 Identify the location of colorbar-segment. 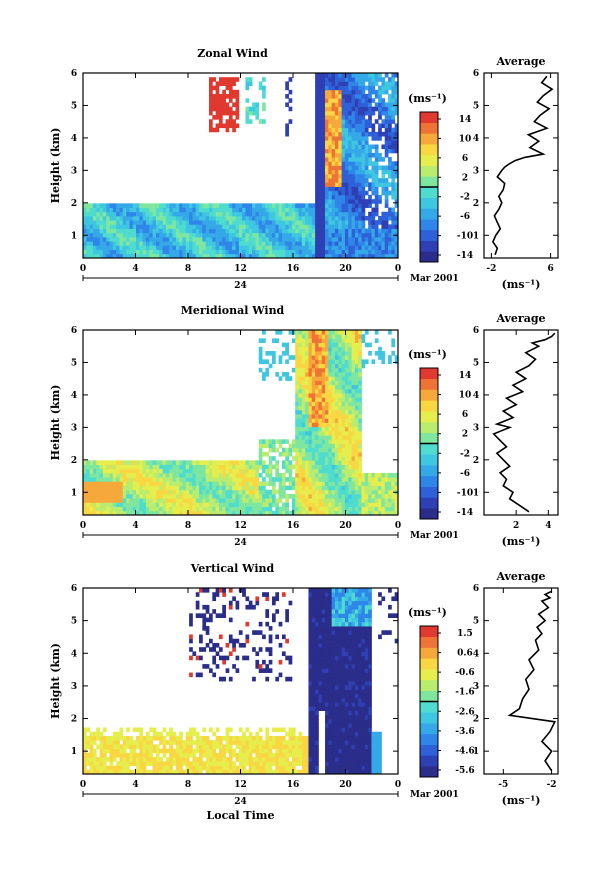
(429, 395).